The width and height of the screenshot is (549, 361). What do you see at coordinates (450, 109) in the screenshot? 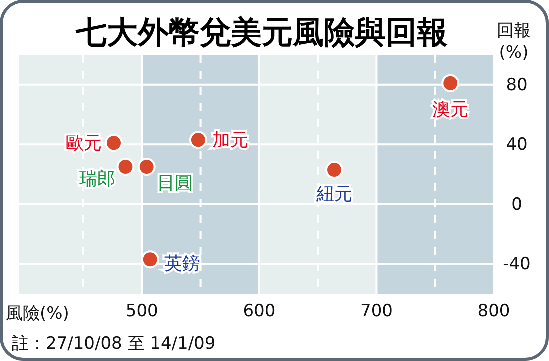
I see `series-label: 澳元` at bounding box center [450, 109].